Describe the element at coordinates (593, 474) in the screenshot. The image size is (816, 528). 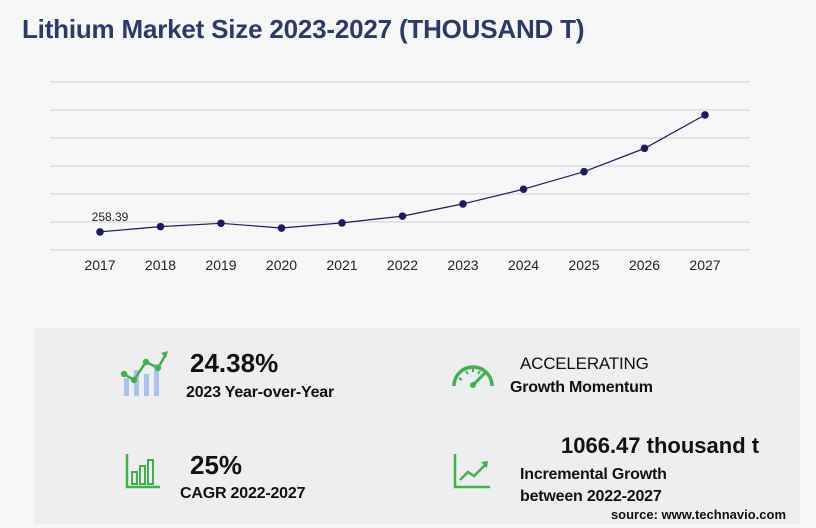
I see `incremental-label-1: Incremental Growth` at that location.